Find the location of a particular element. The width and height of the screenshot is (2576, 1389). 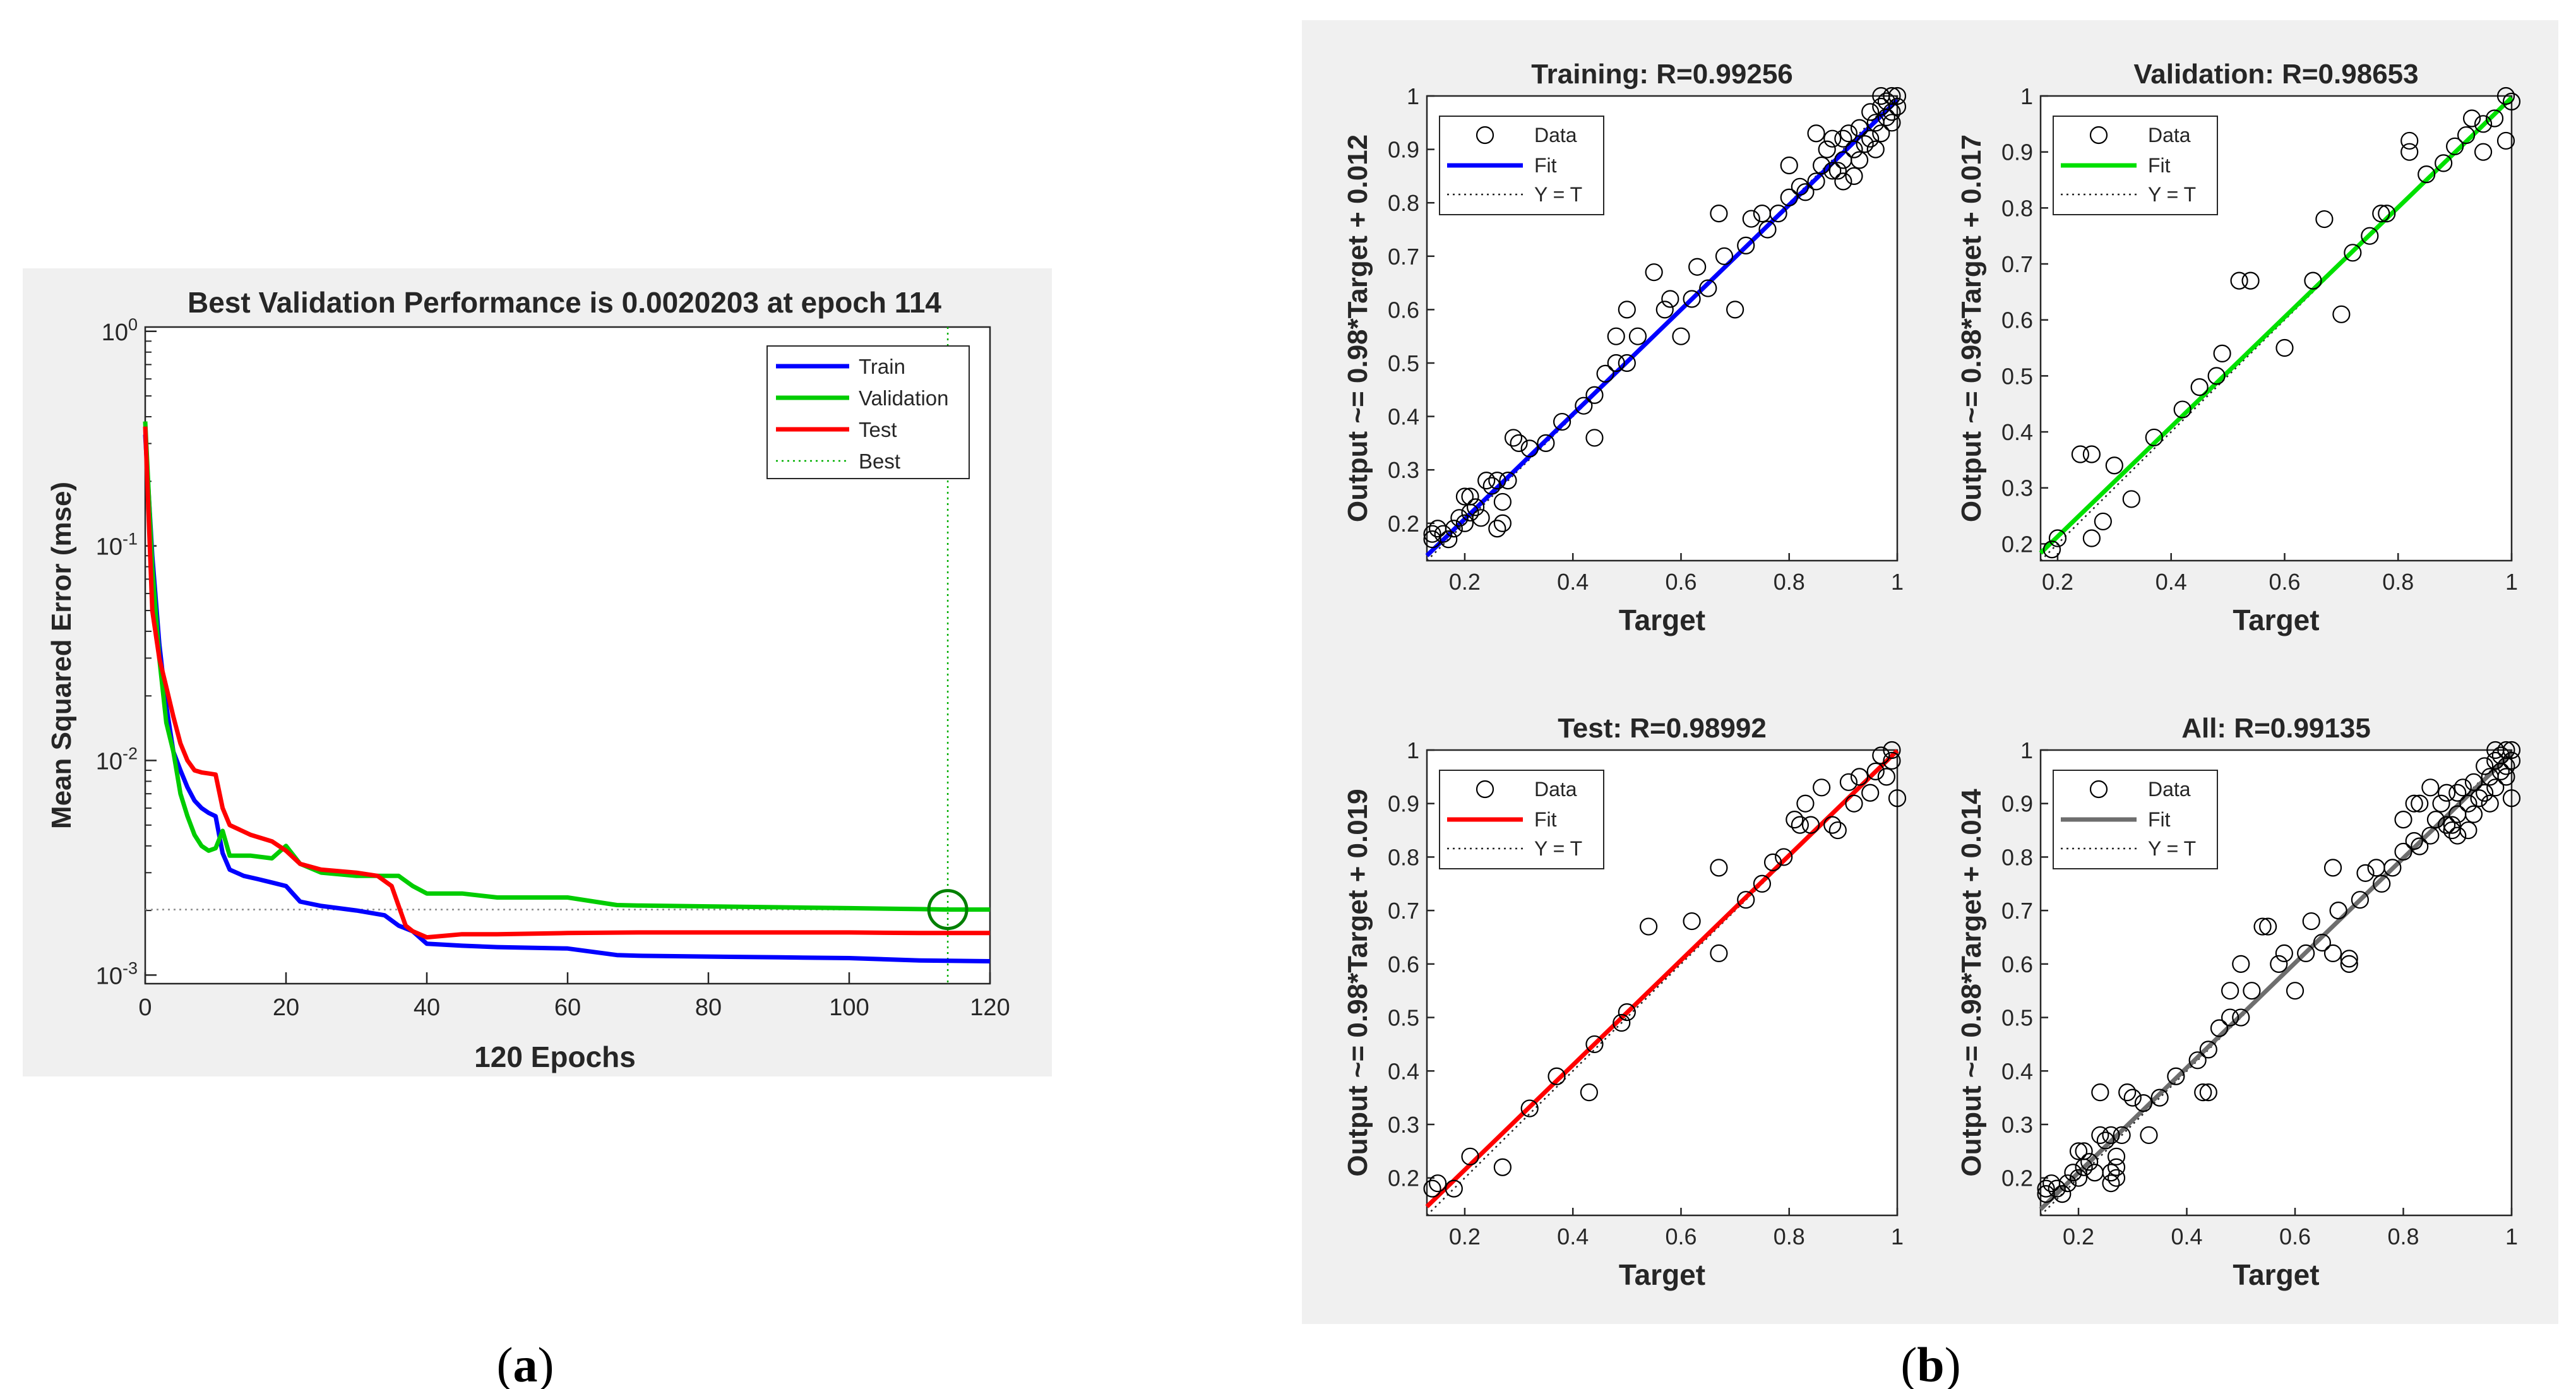

legend-label-validation: Validation is located at coordinates (904, 398).